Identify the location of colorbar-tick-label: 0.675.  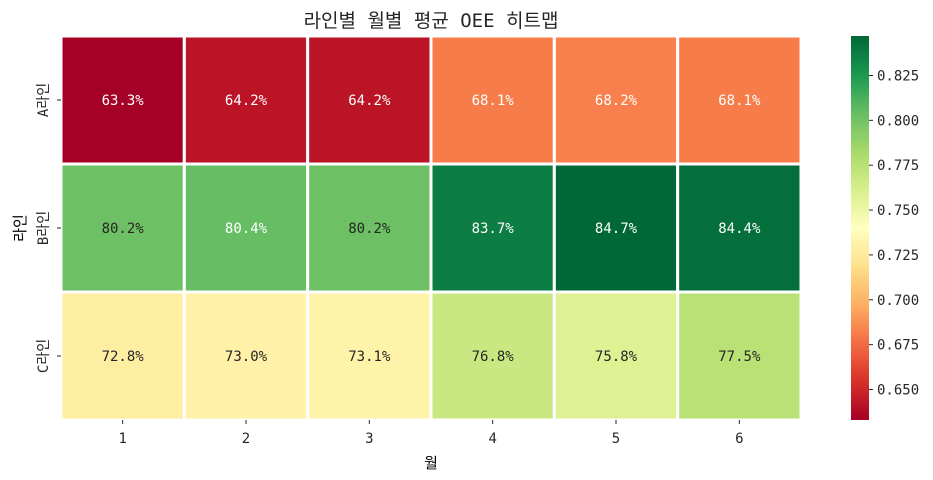
(898, 346).